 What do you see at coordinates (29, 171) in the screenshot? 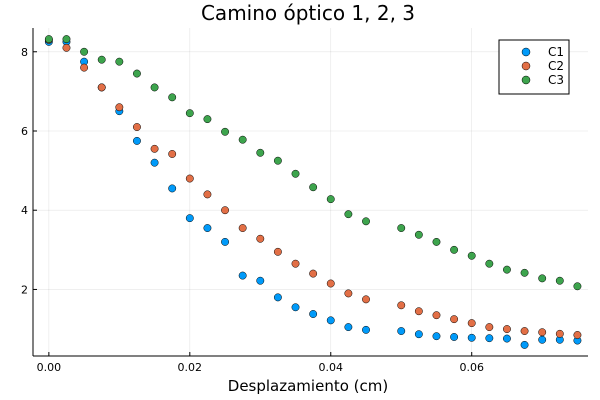
I see `y-axis-ticks: 2 4 6 8` at bounding box center [29, 171].